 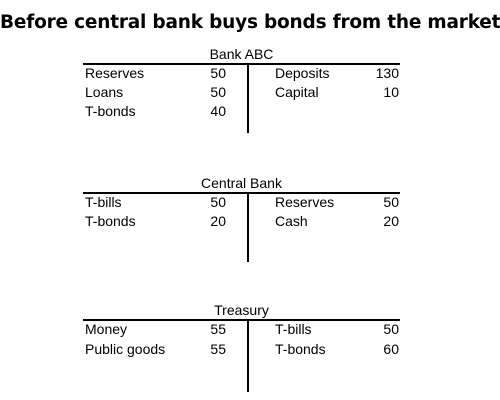 What do you see at coordinates (391, 92) in the screenshot?
I see `liability-value: 10` at bounding box center [391, 92].